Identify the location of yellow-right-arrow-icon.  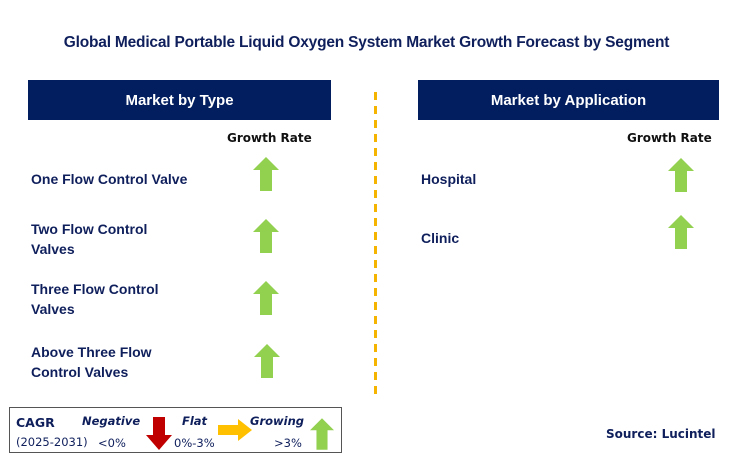
(235, 430).